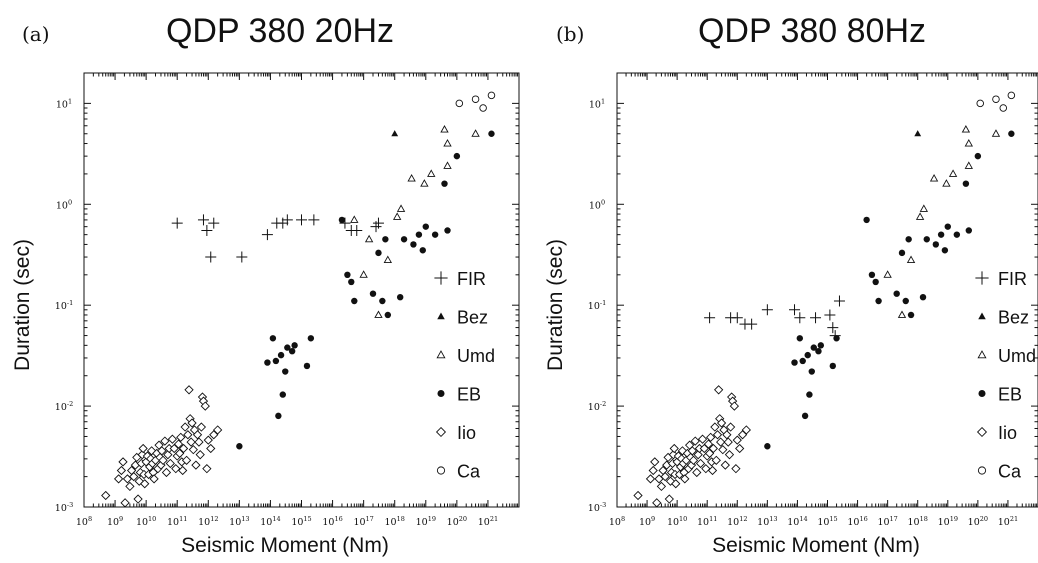 The height and width of the screenshot is (563, 1038). What do you see at coordinates (471, 279) in the screenshot?
I see `legend-label: FIR` at bounding box center [471, 279].